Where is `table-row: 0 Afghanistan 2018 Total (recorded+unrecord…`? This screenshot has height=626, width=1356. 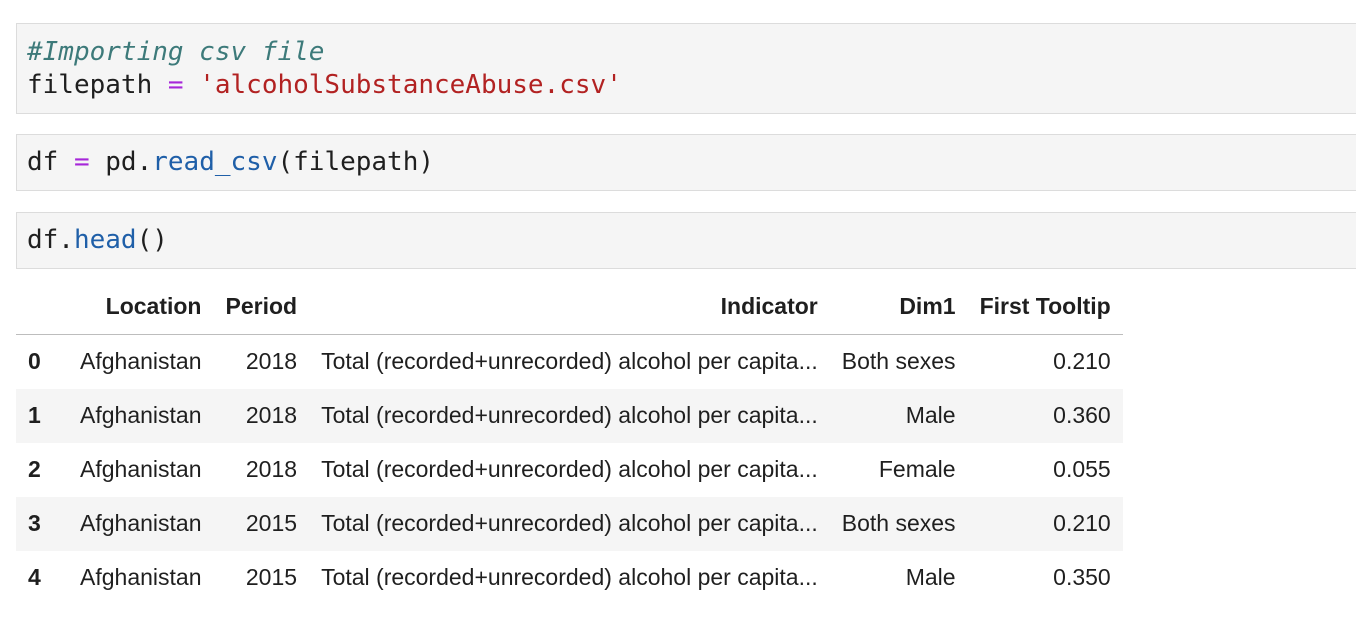 table-row: 0 Afghanistan 2018 Total (recorded+unrecord… is located at coordinates (569, 362).